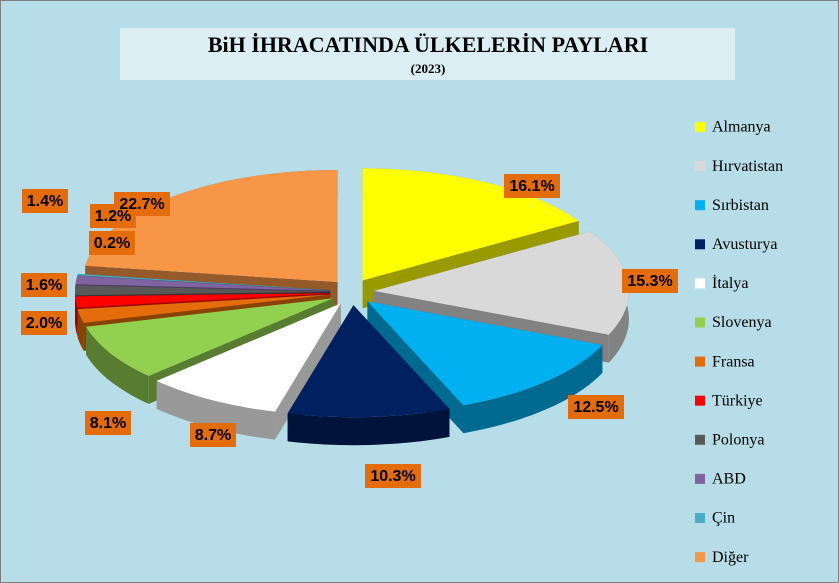 The width and height of the screenshot is (839, 583). Describe the element at coordinates (738, 439) in the screenshot. I see `legend-label: Polonya` at that location.